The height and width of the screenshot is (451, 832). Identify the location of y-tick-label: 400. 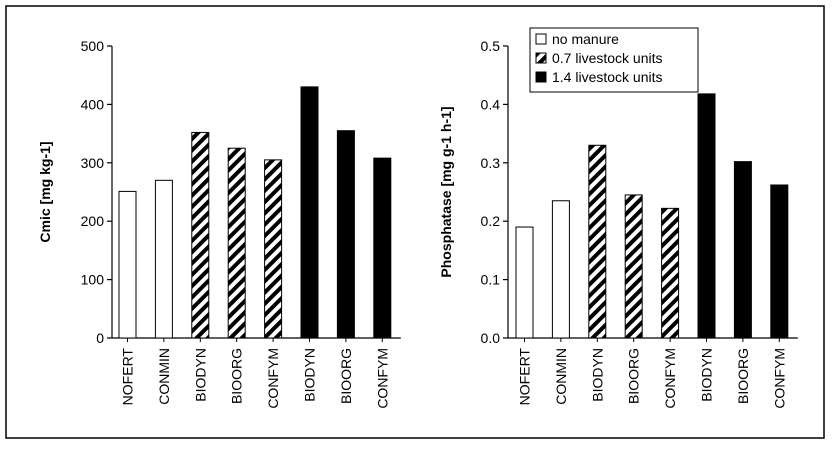
(93, 104).